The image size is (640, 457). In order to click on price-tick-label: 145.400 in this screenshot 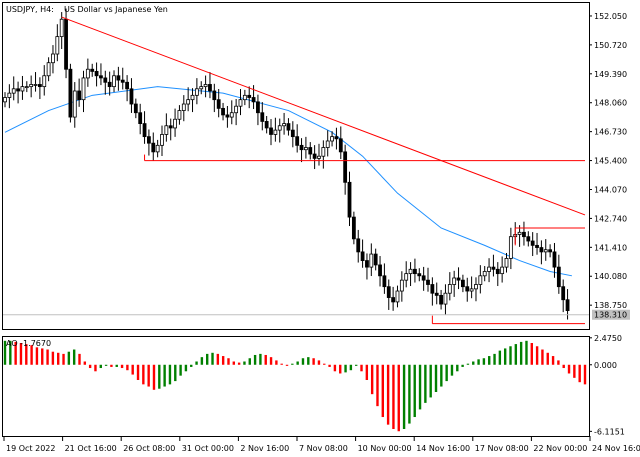, I will do `click(610, 161)`.